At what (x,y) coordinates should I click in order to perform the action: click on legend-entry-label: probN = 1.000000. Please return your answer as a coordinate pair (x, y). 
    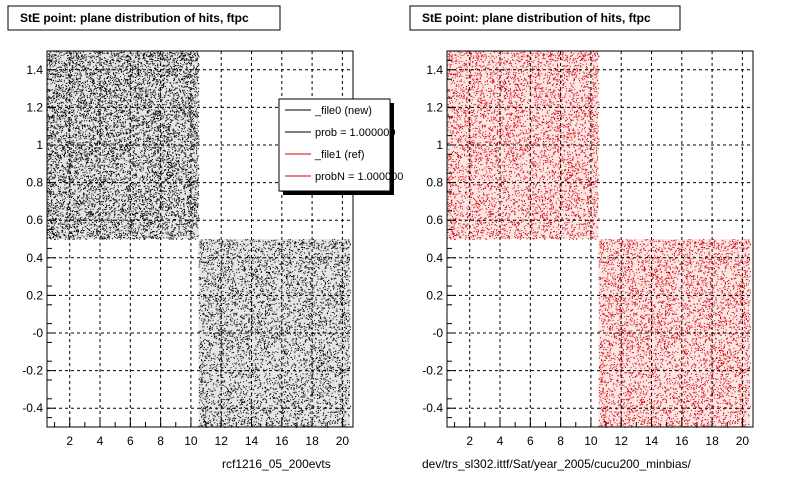
    Looking at the image, I should click on (359, 177).